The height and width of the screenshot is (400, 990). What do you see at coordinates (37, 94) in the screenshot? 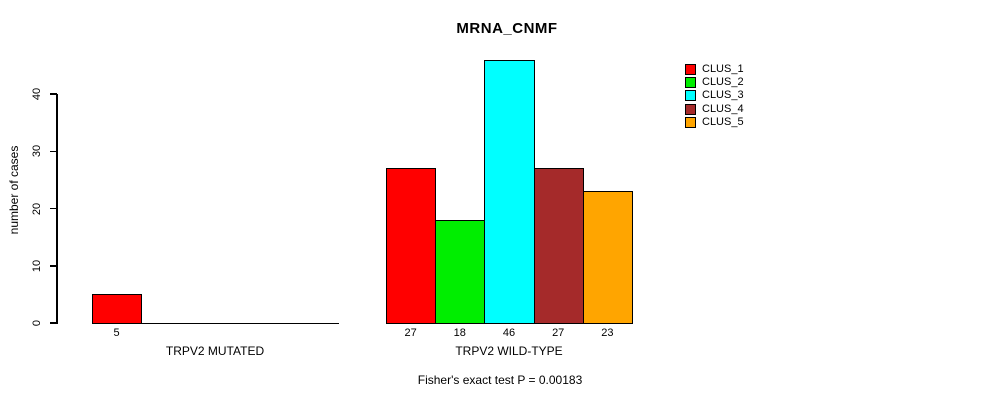
I see `y-axis-tick-label: 40` at bounding box center [37, 94].